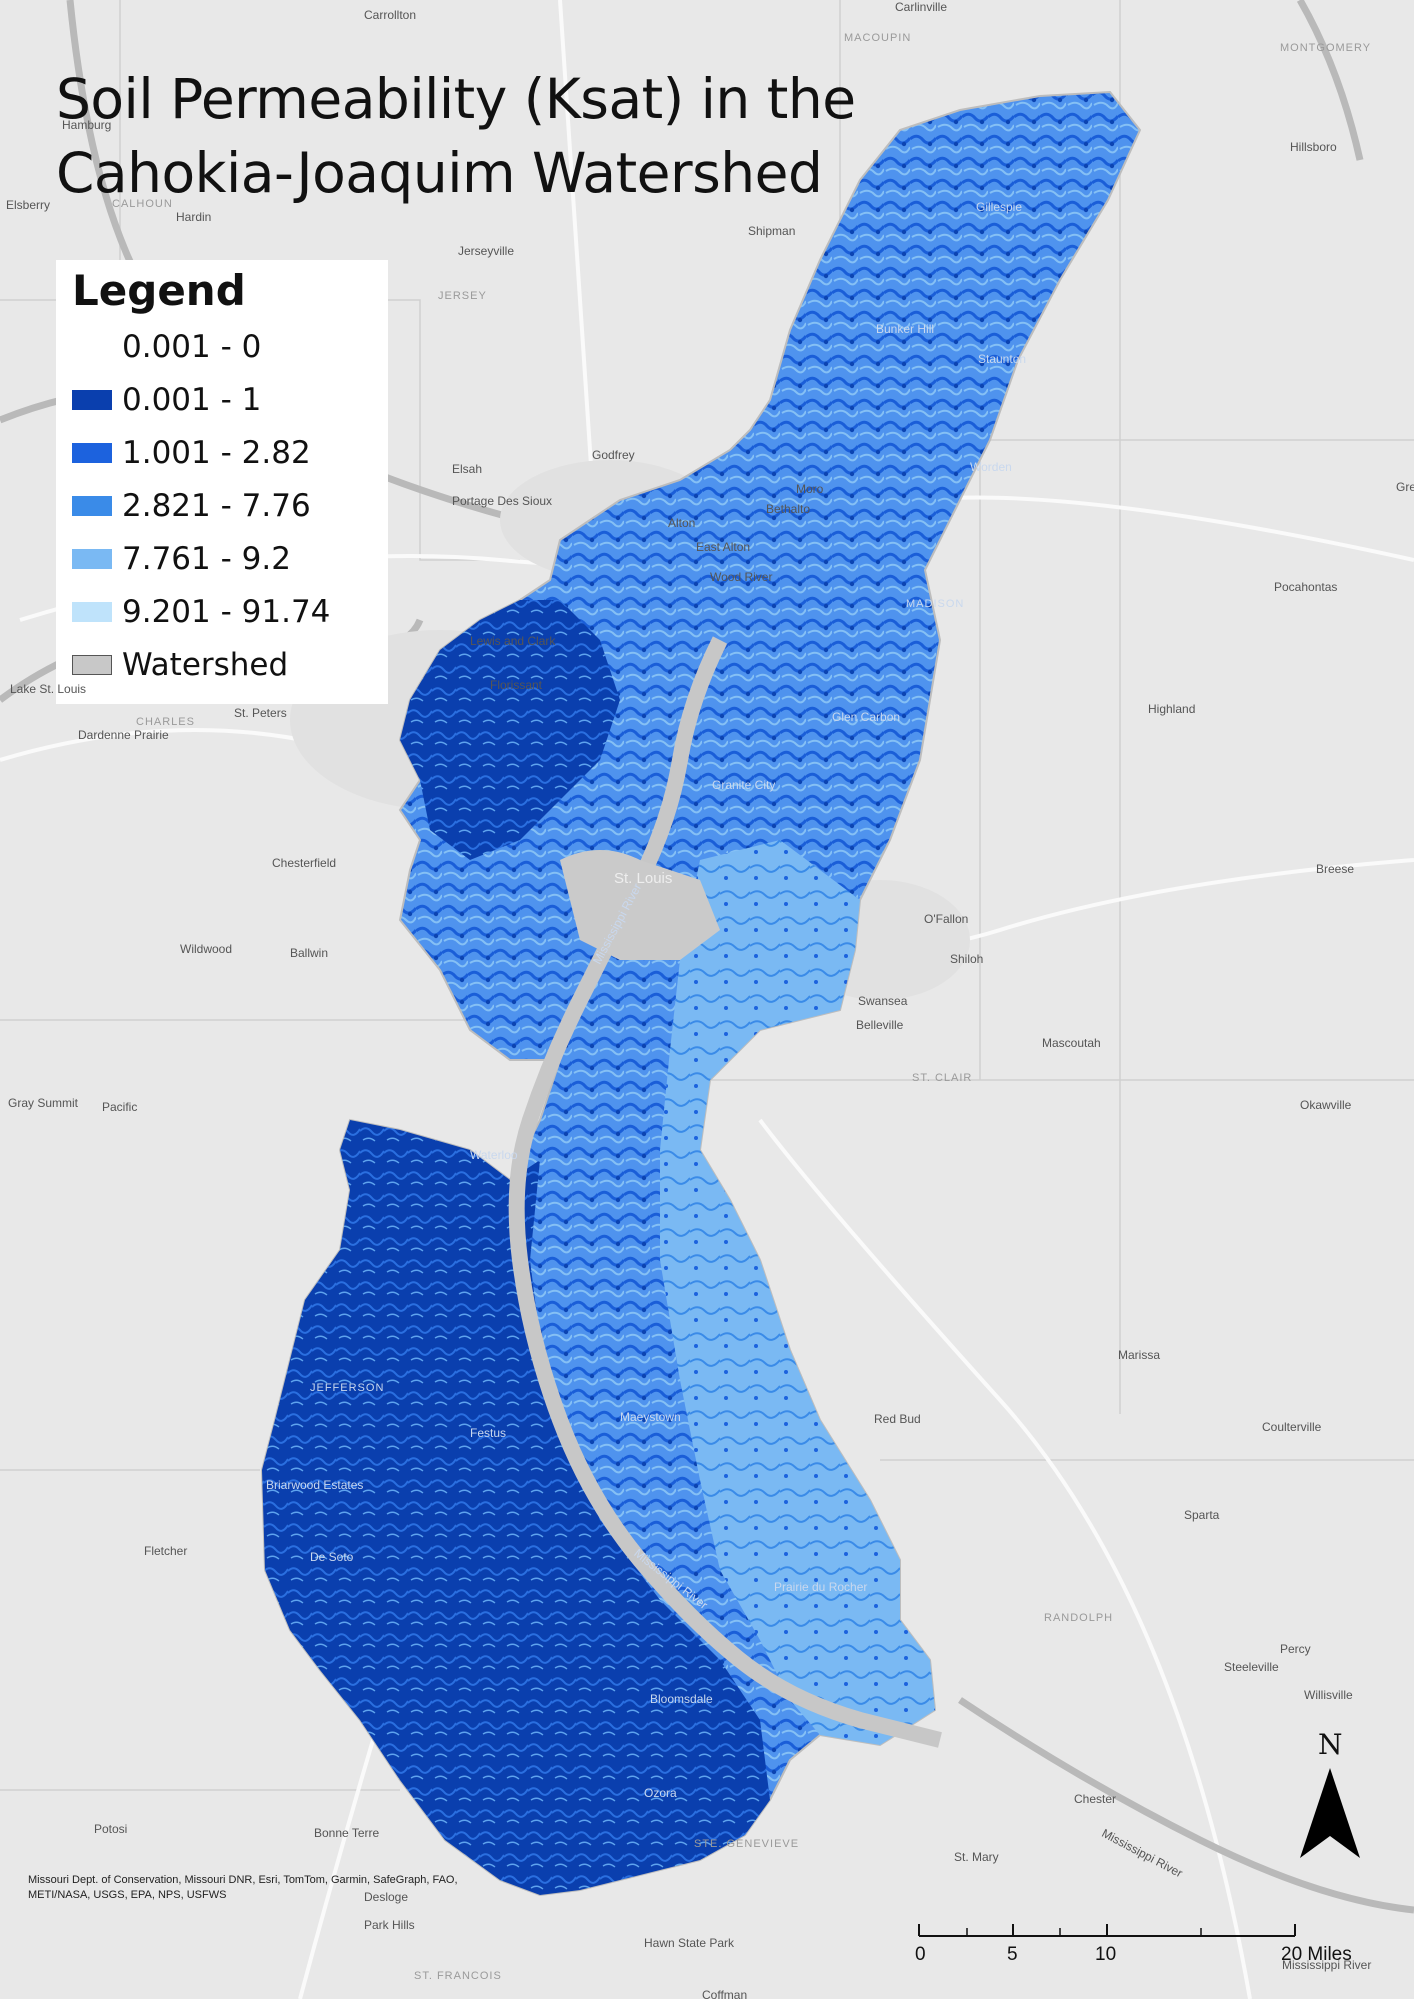 The width and height of the screenshot is (1414, 1999). What do you see at coordinates (723, 547) in the screenshot?
I see `place-label: East Alton` at bounding box center [723, 547].